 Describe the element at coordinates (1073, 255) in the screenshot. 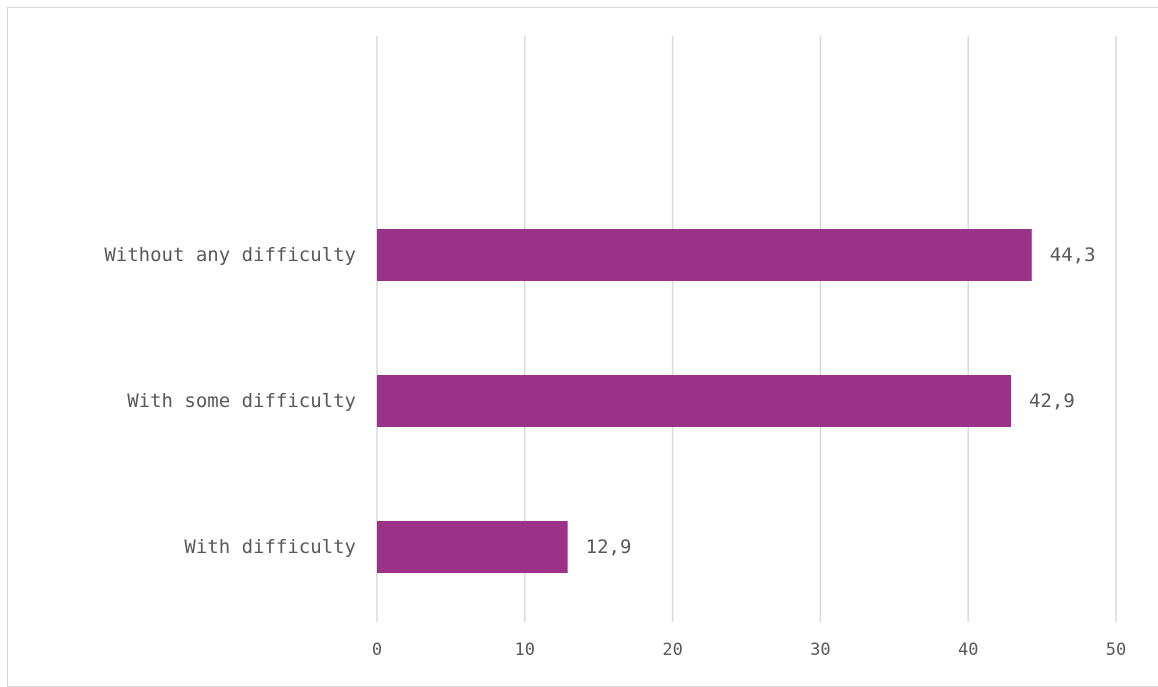

I see `value-label-0: 44,3` at that location.